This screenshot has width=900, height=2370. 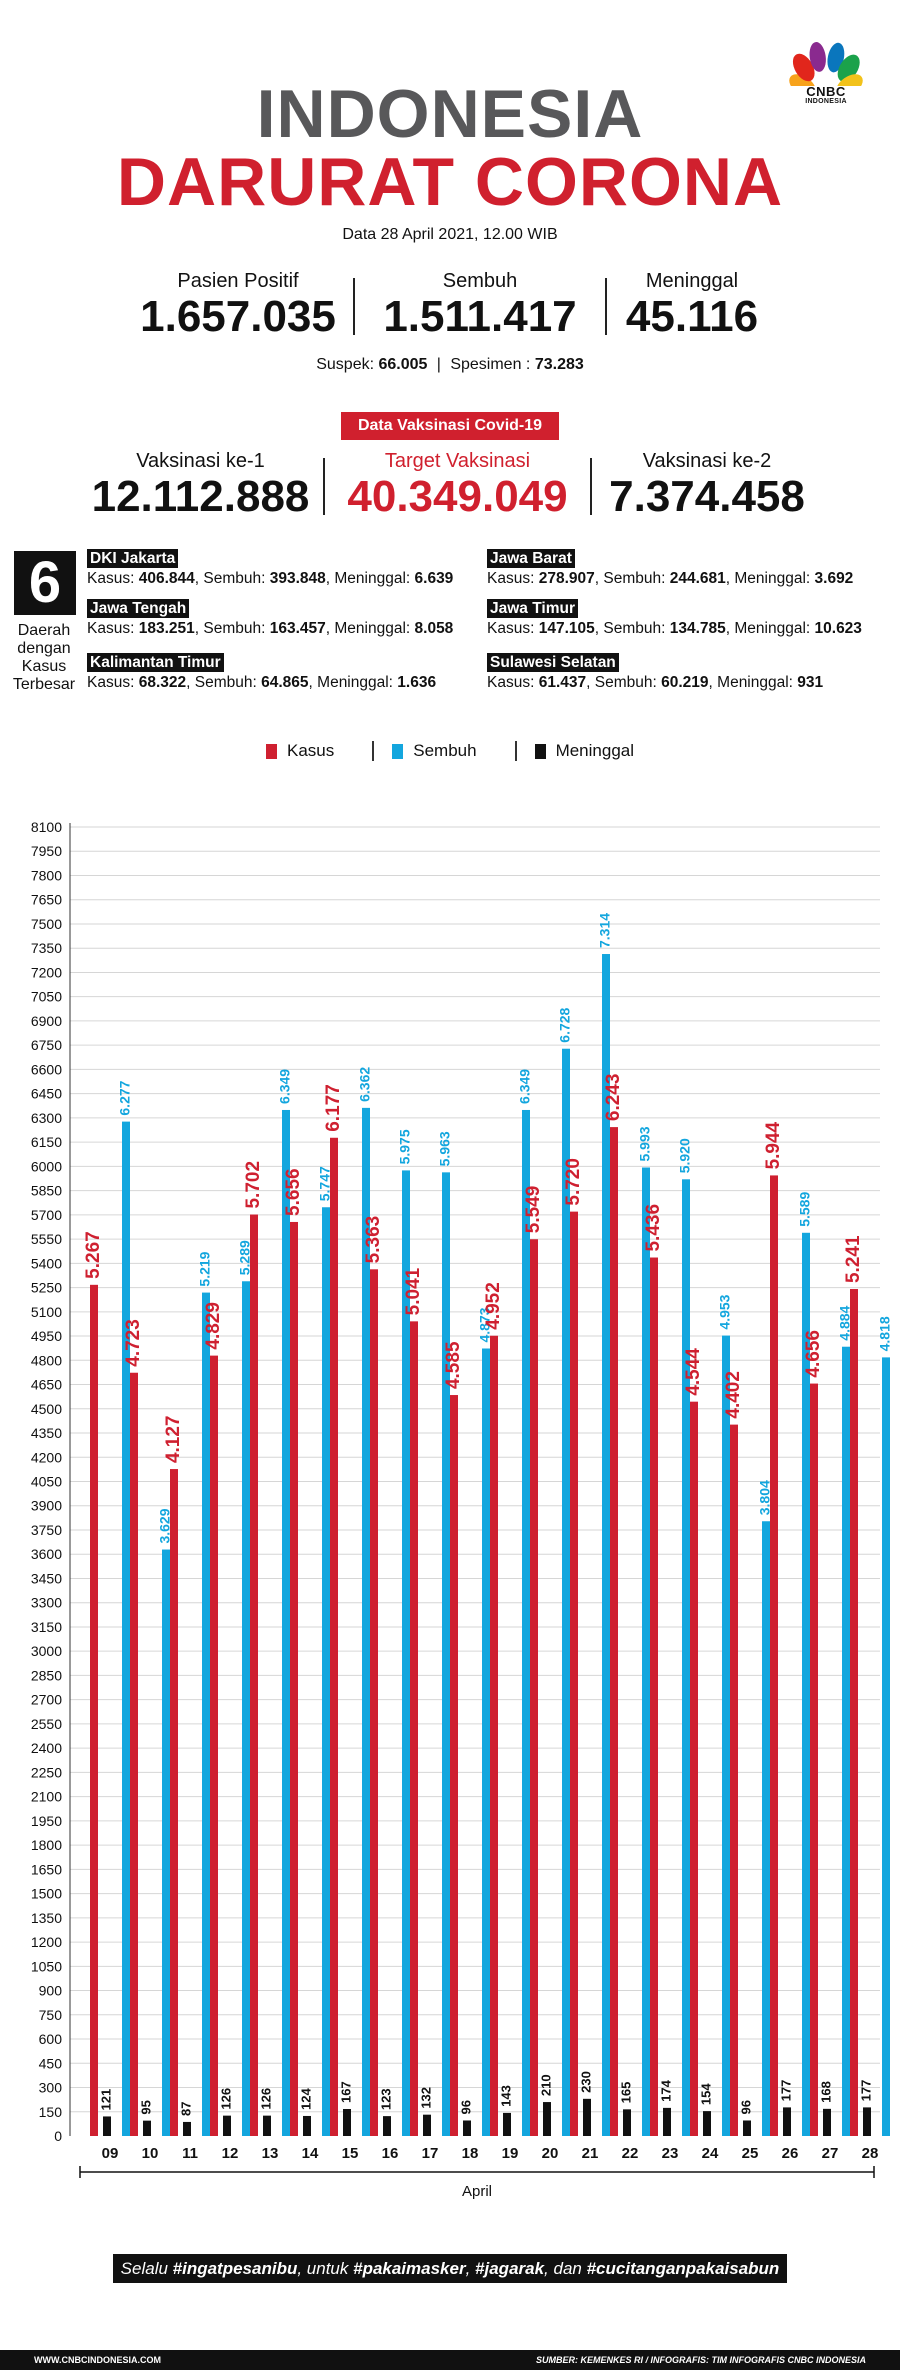 What do you see at coordinates (310, 2153) in the screenshot?
I see `x-tick-label: 14` at bounding box center [310, 2153].